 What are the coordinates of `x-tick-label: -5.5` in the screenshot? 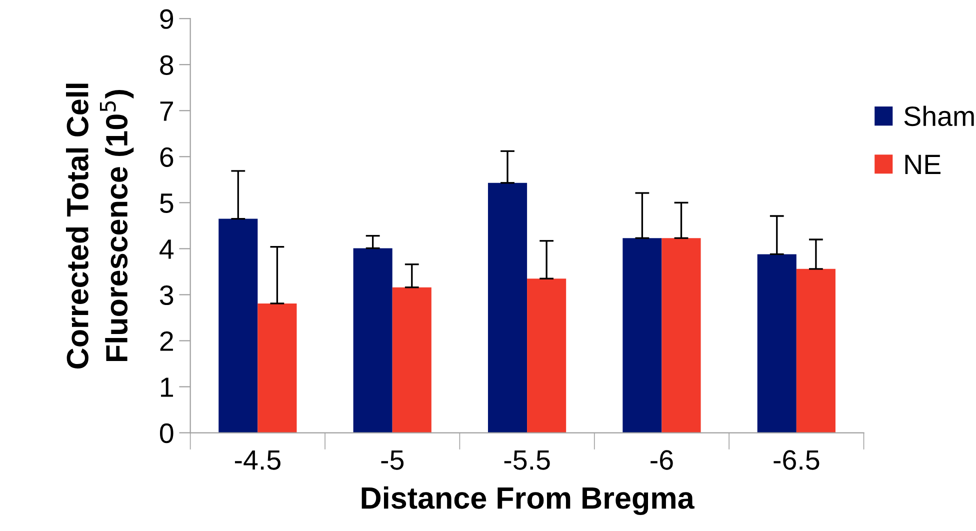 It's located at (527, 460).